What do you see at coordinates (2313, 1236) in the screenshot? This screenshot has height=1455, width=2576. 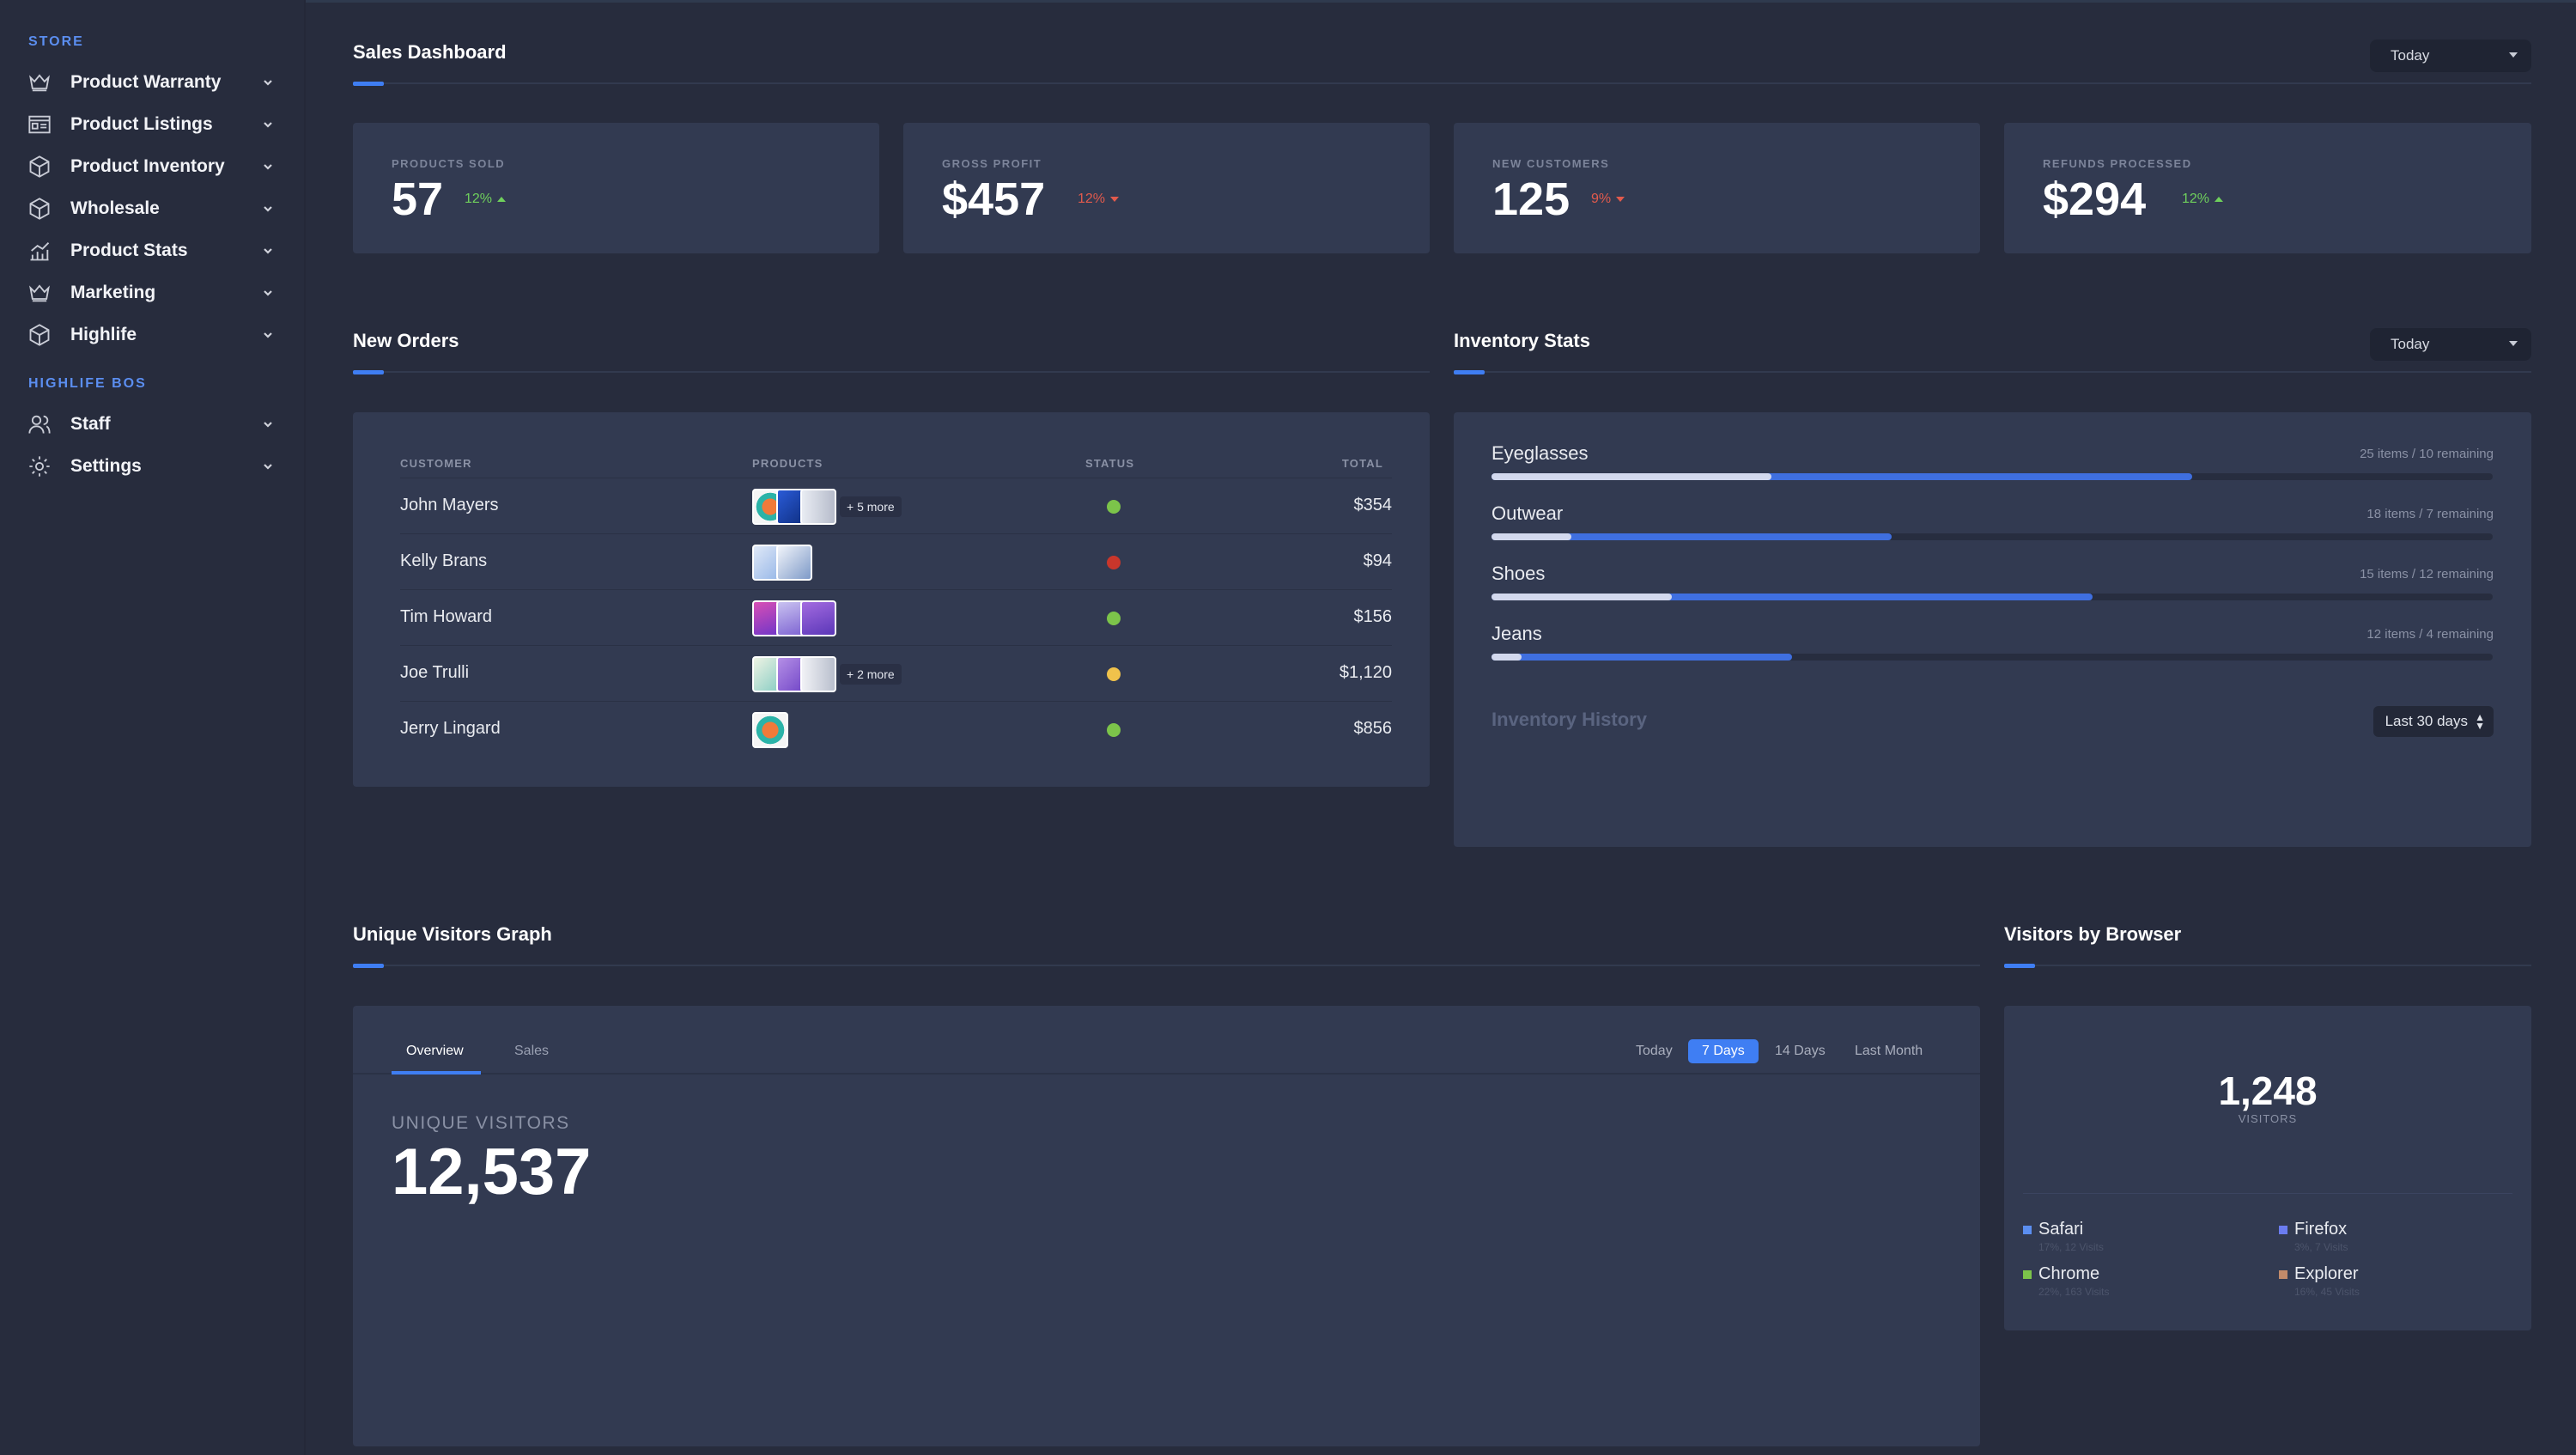 I see `legend-item-firefox: Firefox 3%, 7 Visits` at bounding box center [2313, 1236].